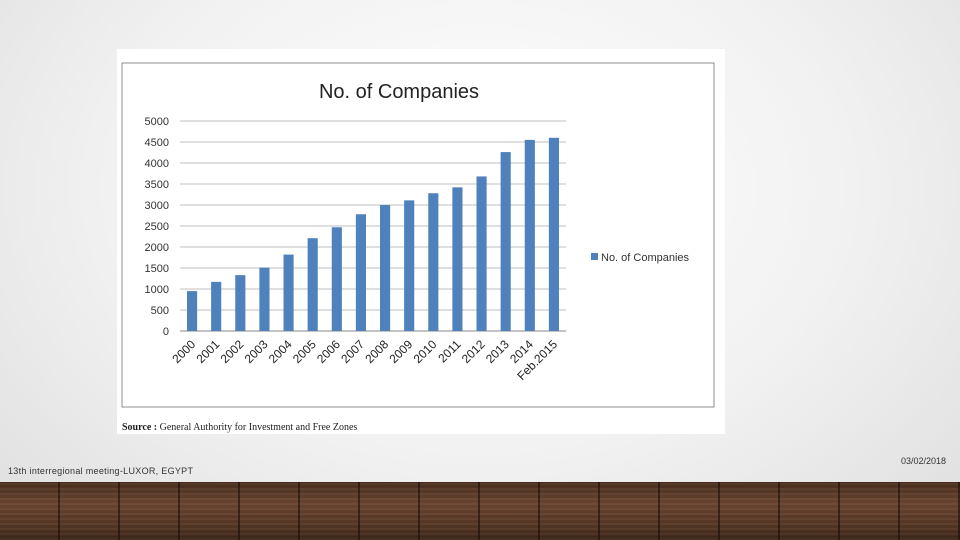 This screenshot has height=540, width=960. What do you see at coordinates (166, 332) in the screenshot?
I see `y-tick-label: 0` at bounding box center [166, 332].